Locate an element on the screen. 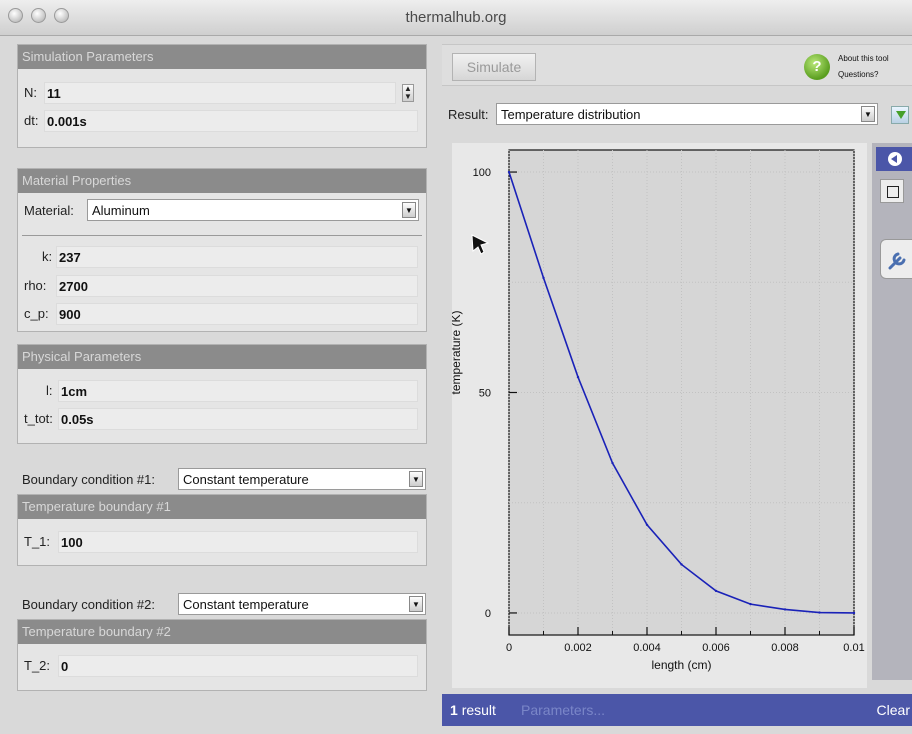 This screenshot has width=912, height=734. rho-row: rho: 2700 is located at coordinates (222, 286).